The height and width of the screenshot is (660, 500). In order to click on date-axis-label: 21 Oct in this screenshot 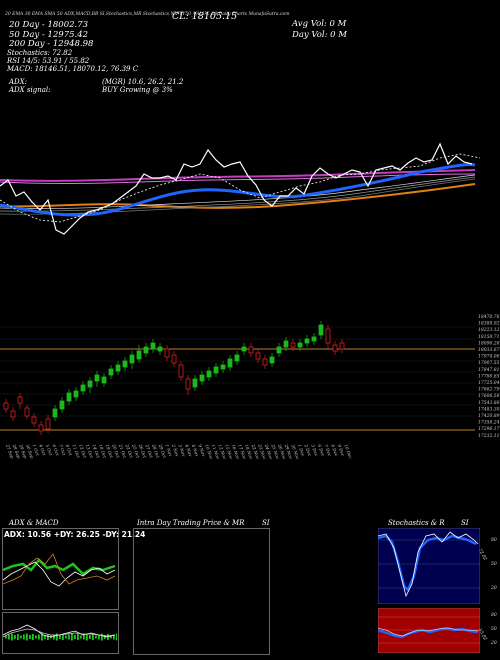, I will do `click(123, 451)`.